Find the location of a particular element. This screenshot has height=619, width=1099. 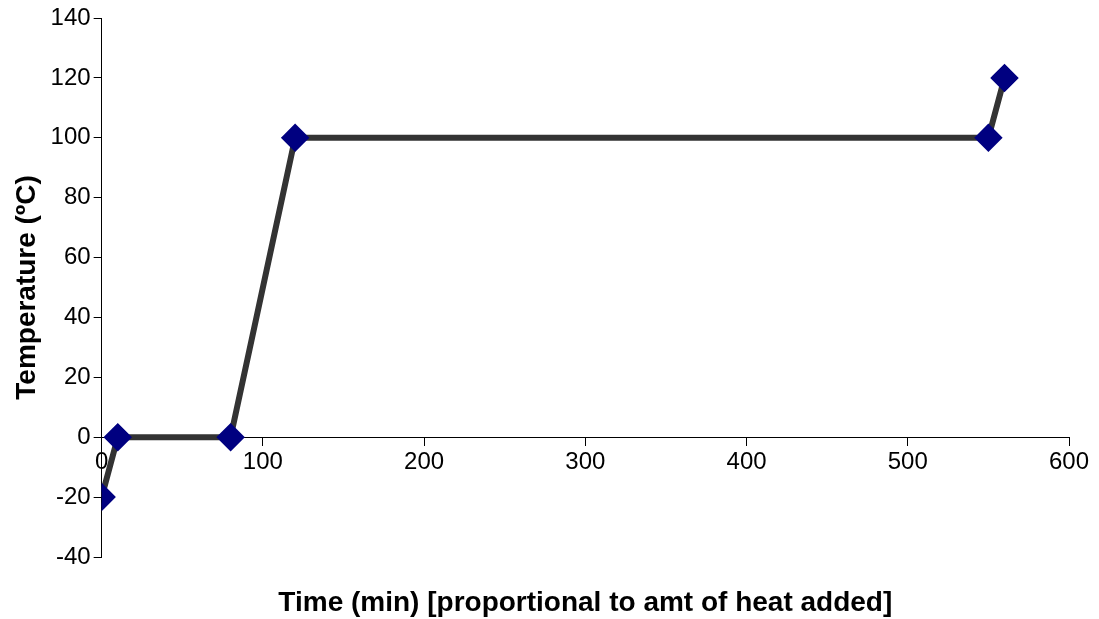

y-tick-label: 120 is located at coordinates (70, 76).